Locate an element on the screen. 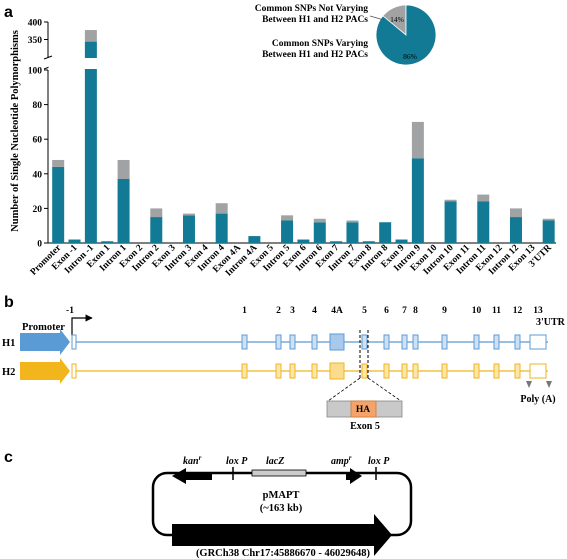 The width and height of the screenshot is (567, 559). y-tick-label: 0 is located at coordinates (39, 245).